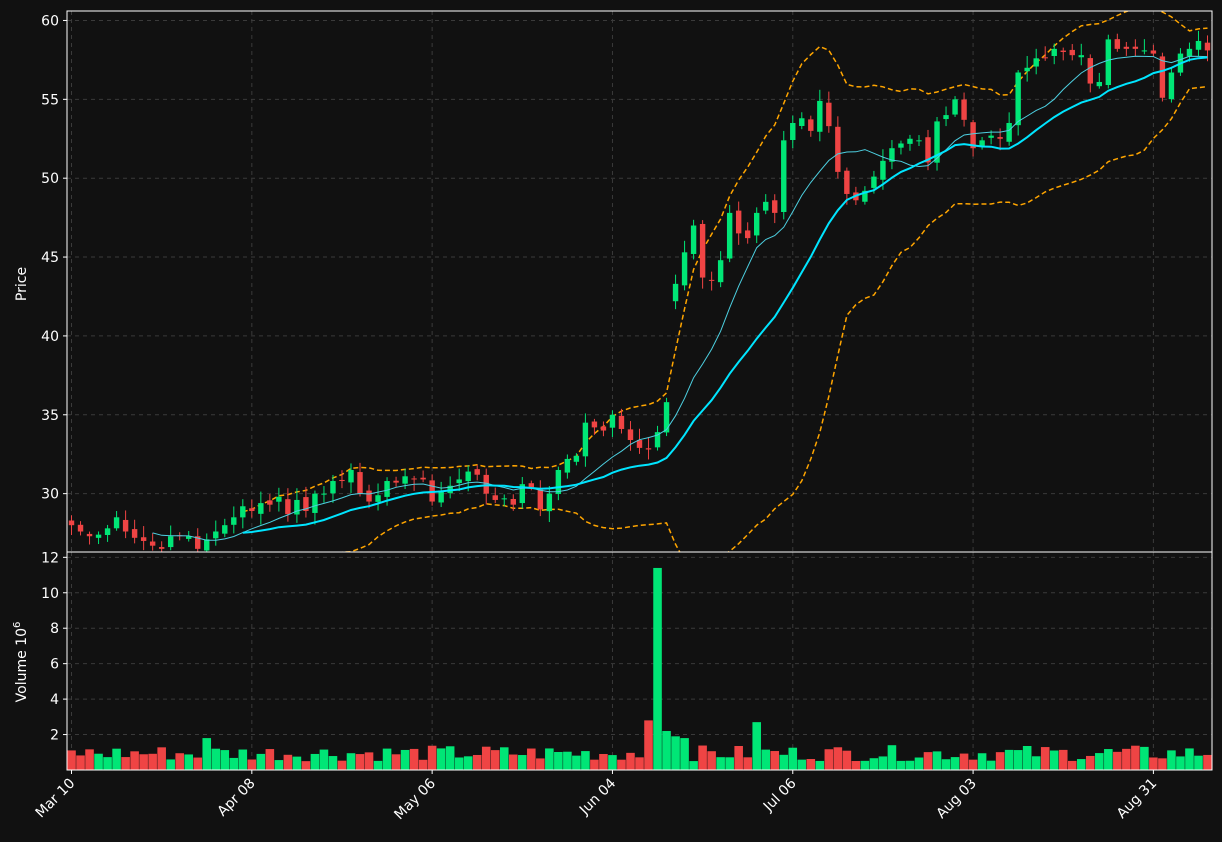 The image size is (1222, 842). What do you see at coordinates (50, 594) in the screenshot?
I see `volume-tick-label: 10` at bounding box center [50, 594].